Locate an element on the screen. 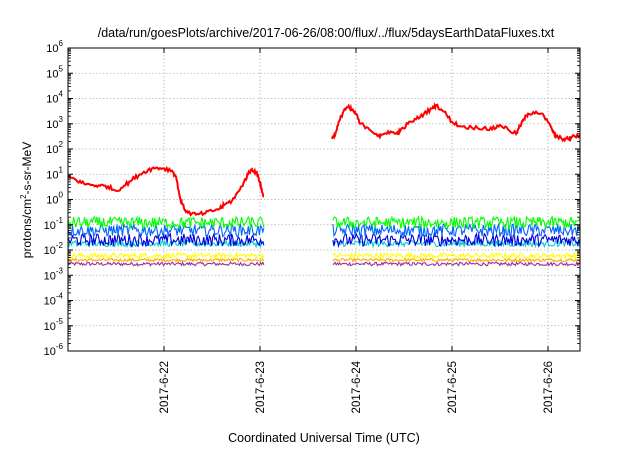 Image resolution: width=640 pixels, height=453 pixels. y-tick-label-exponent: -1 is located at coordinates (60, 220).